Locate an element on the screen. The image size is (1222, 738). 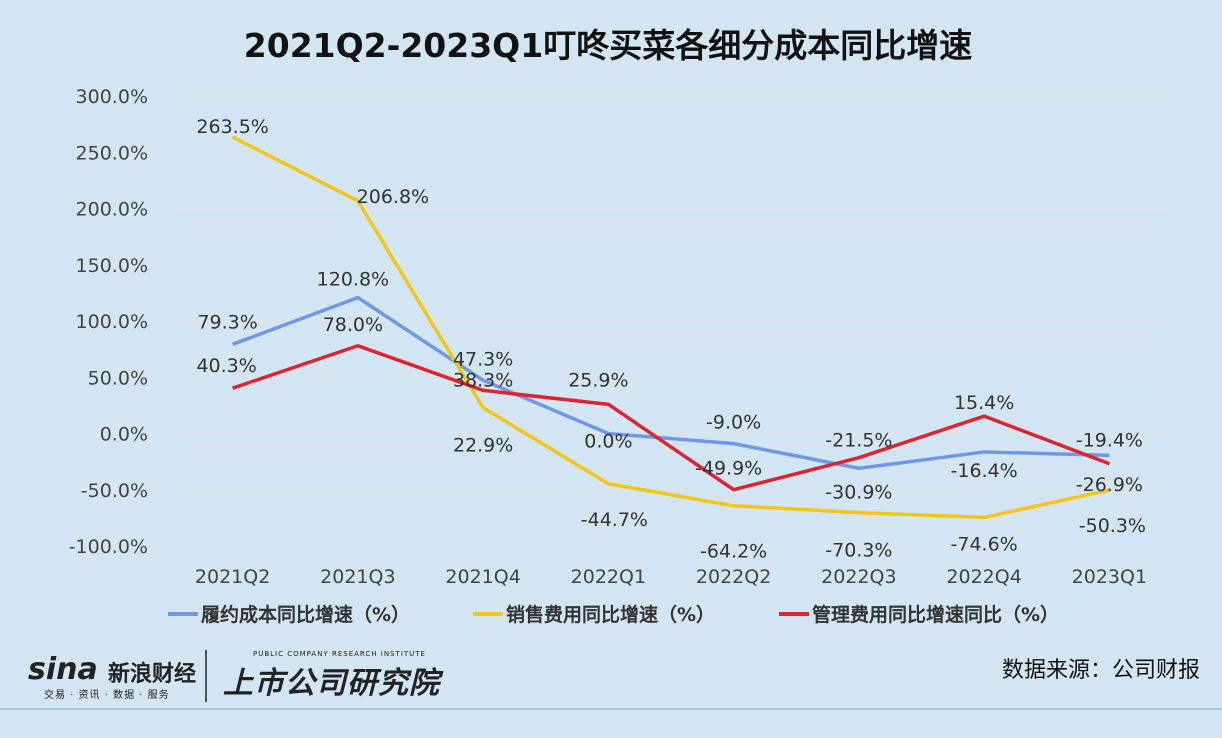
data-label: 120.8% is located at coordinates (353, 280).